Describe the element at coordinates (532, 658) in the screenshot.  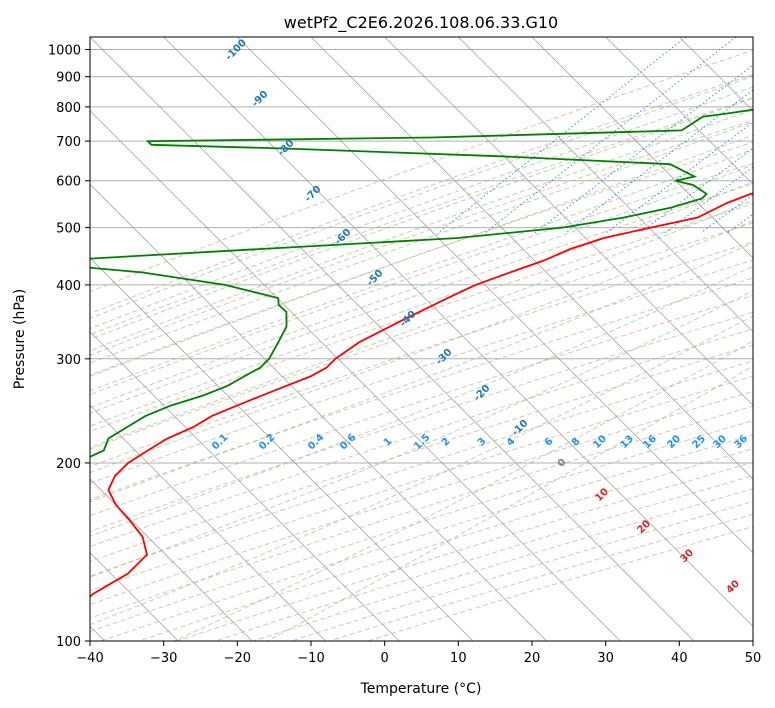
I see `x-tick-label: 20` at that location.